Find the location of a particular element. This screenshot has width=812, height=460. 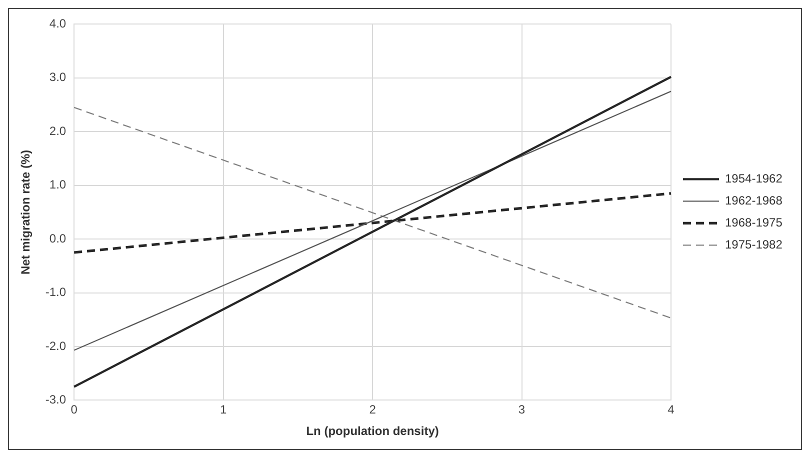

y-tick-label: 0.0 is located at coordinates (57, 238).